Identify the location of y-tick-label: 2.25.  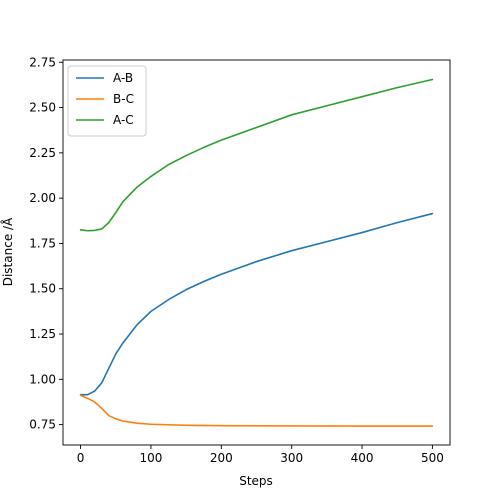
(42, 153).